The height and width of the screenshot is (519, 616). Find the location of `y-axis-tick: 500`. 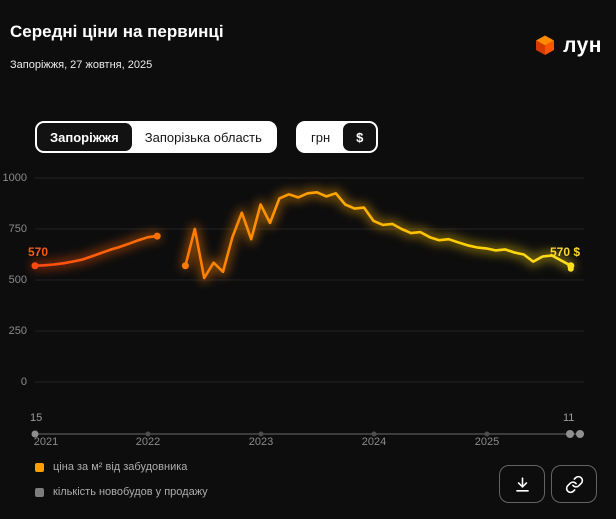

y-axis-tick: 500 is located at coordinates (17, 280).